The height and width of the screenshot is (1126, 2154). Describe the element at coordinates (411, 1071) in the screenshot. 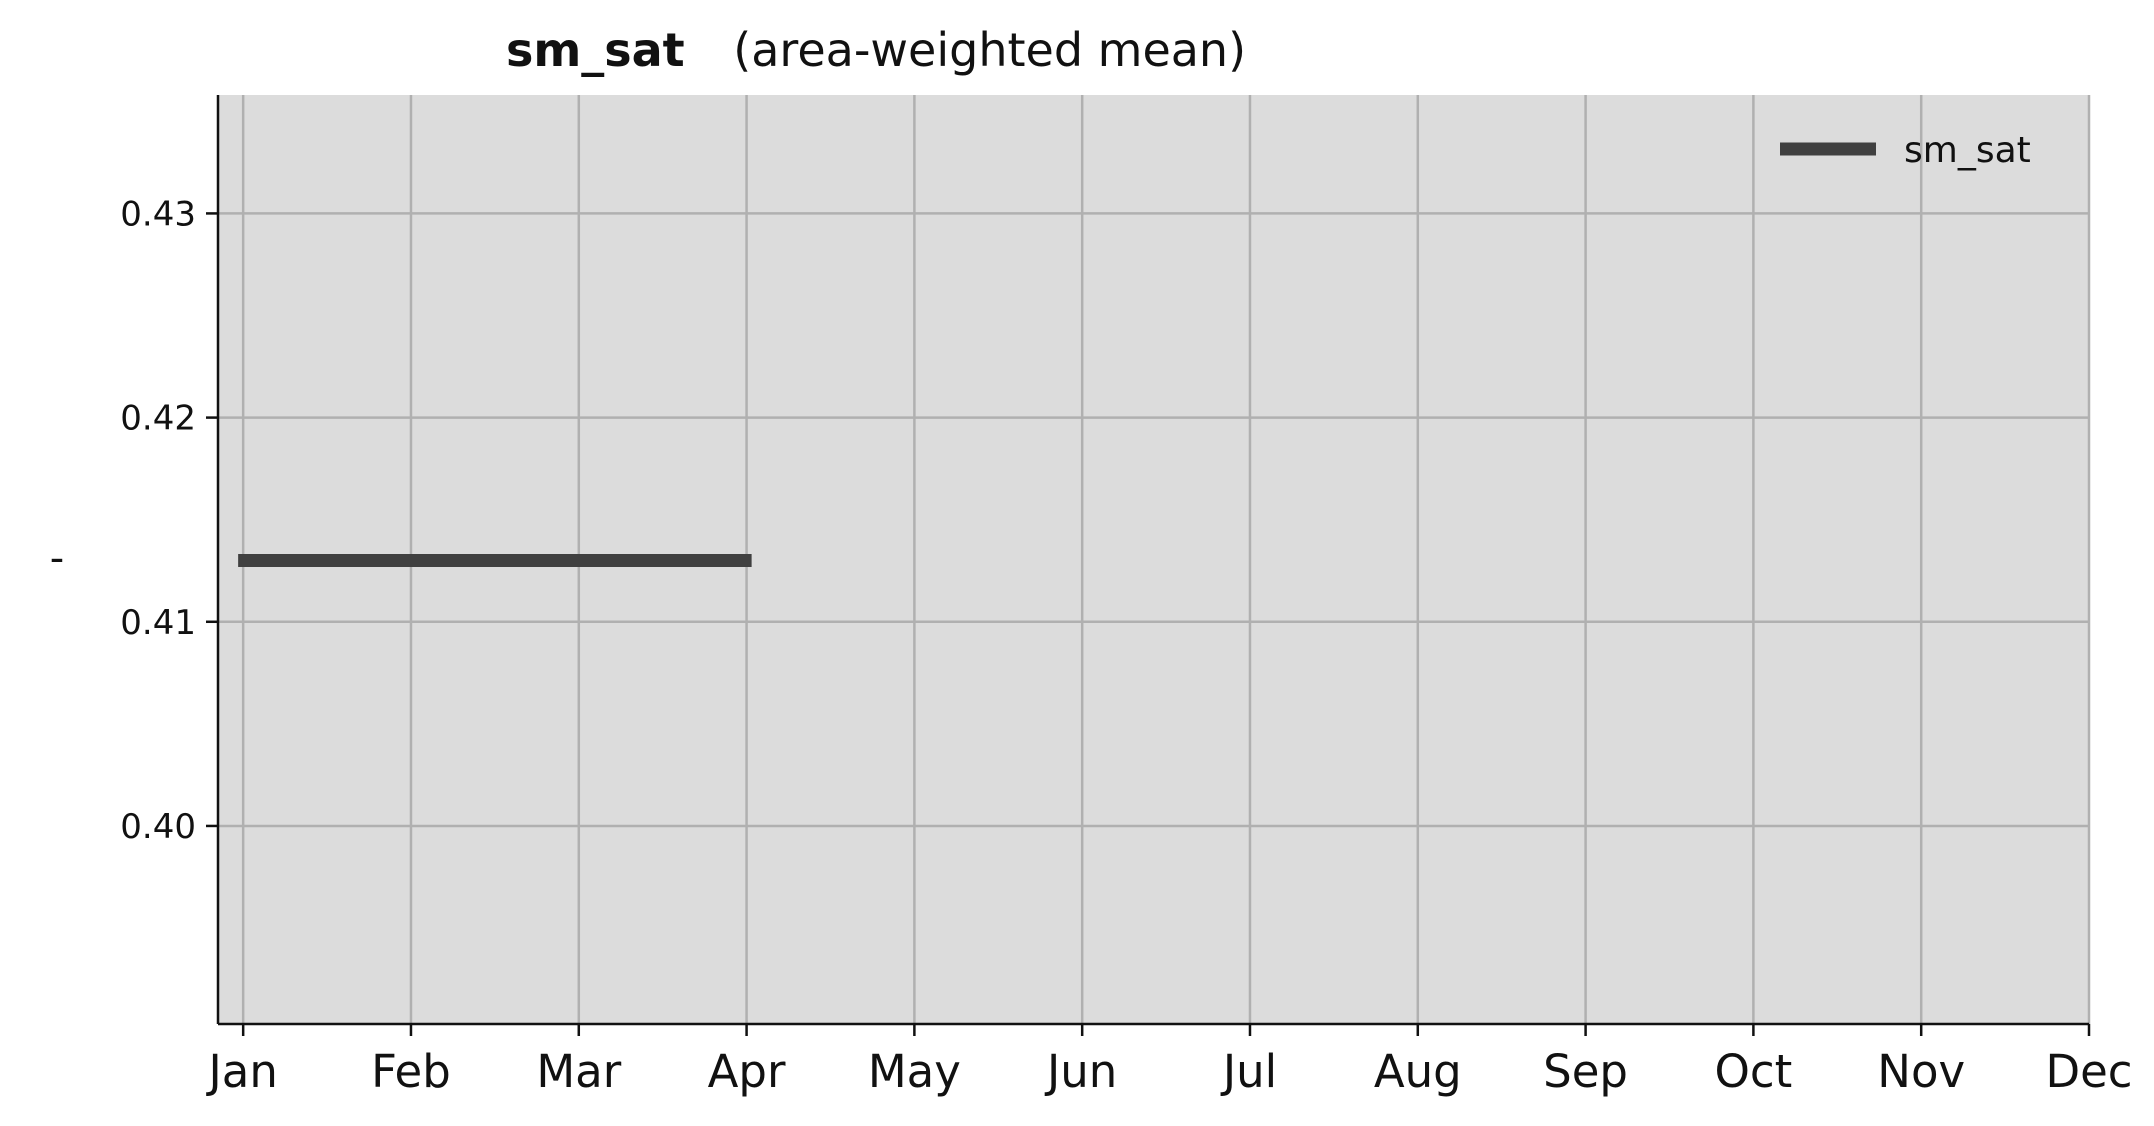

I see `x-tick-label: Feb` at that location.